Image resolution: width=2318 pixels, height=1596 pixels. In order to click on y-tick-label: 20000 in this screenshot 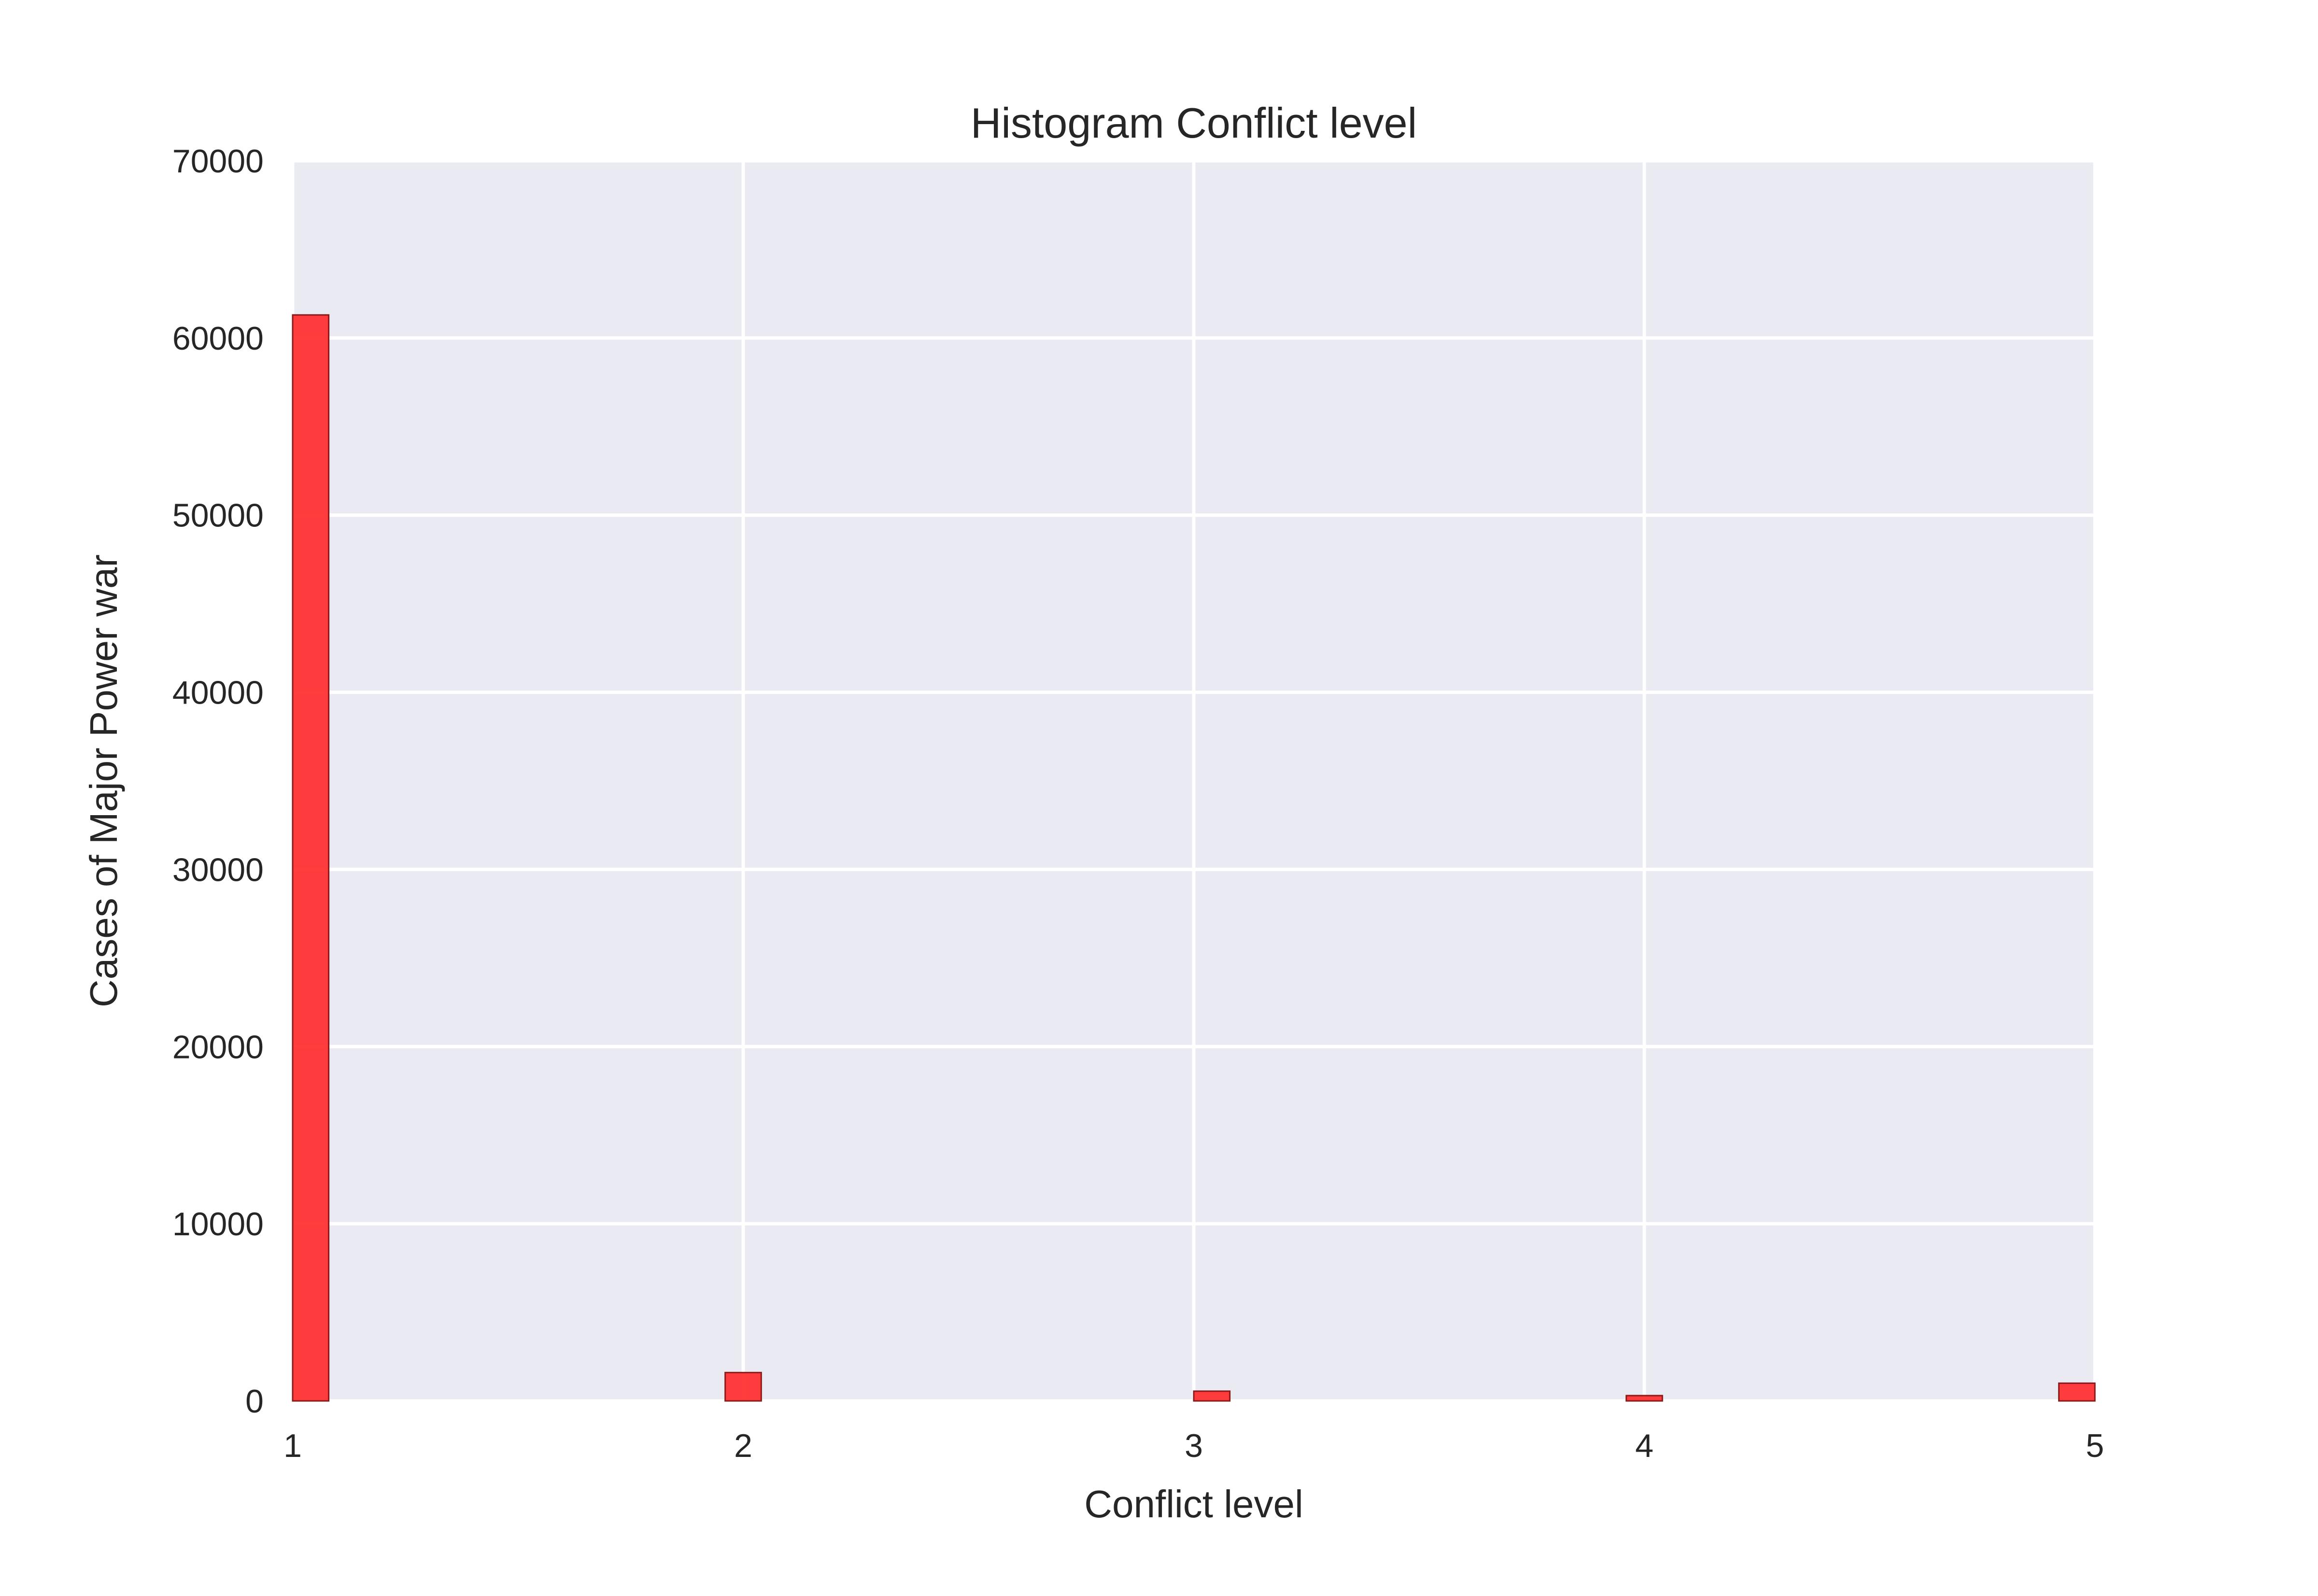, I will do `click(218, 1047)`.